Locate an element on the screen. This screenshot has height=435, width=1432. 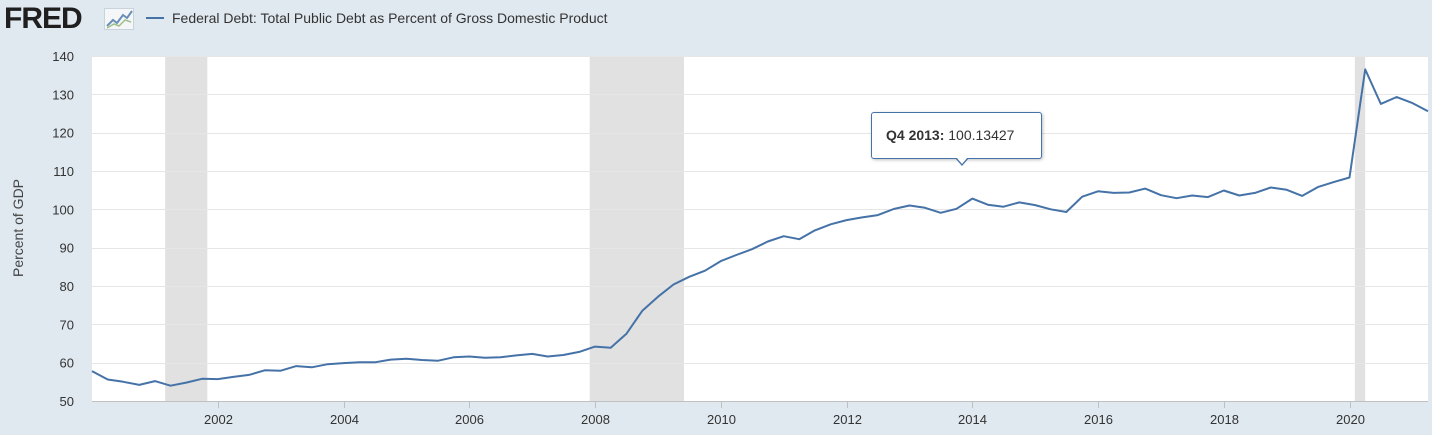
x-tick-label-2008: 2008 is located at coordinates (595, 419).